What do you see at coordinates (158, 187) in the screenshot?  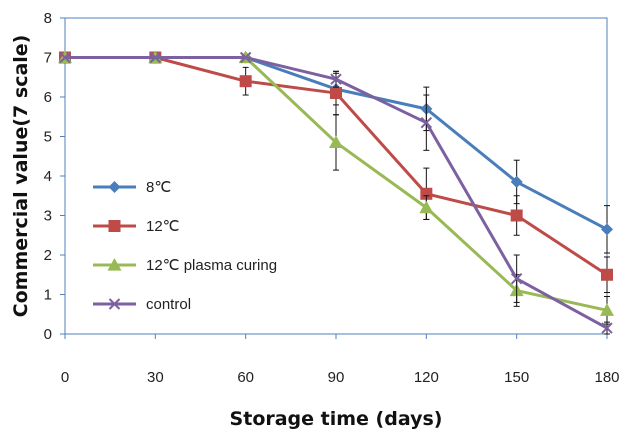 I see `legend-label: 8℃` at bounding box center [158, 187].